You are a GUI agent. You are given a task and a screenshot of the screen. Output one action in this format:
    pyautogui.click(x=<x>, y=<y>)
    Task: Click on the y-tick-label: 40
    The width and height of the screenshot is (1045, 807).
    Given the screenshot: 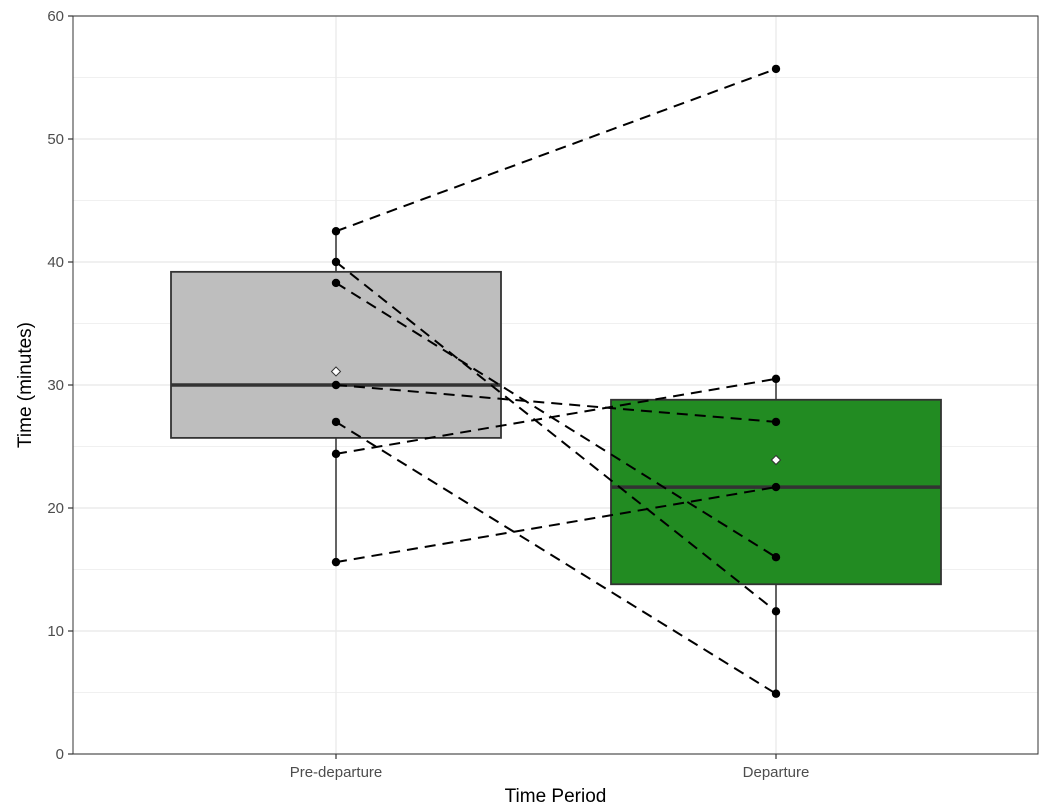 What is the action you would take?
    pyautogui.click(x=55, y=262)
    